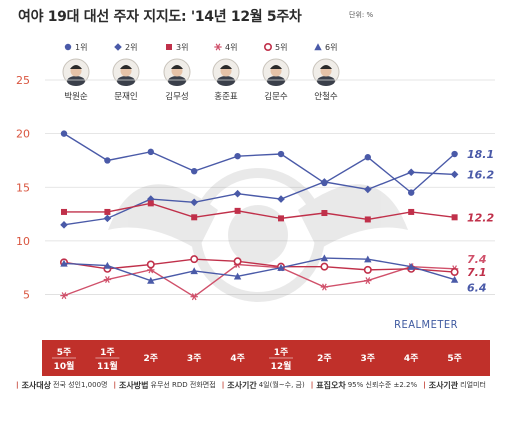  What do you see at coordinates (163, 217) in the screenshot?
I see `emblem-wing` at bounding box center [163, 217].